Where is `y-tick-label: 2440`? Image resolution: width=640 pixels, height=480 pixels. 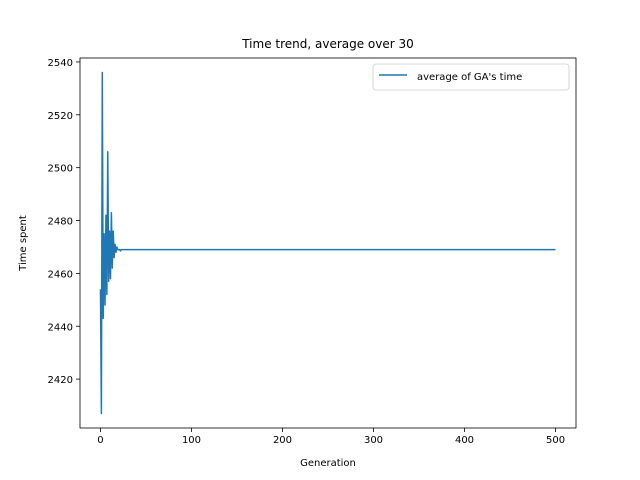 y-tick-label: 2440 is located at coordinates (60, 327).